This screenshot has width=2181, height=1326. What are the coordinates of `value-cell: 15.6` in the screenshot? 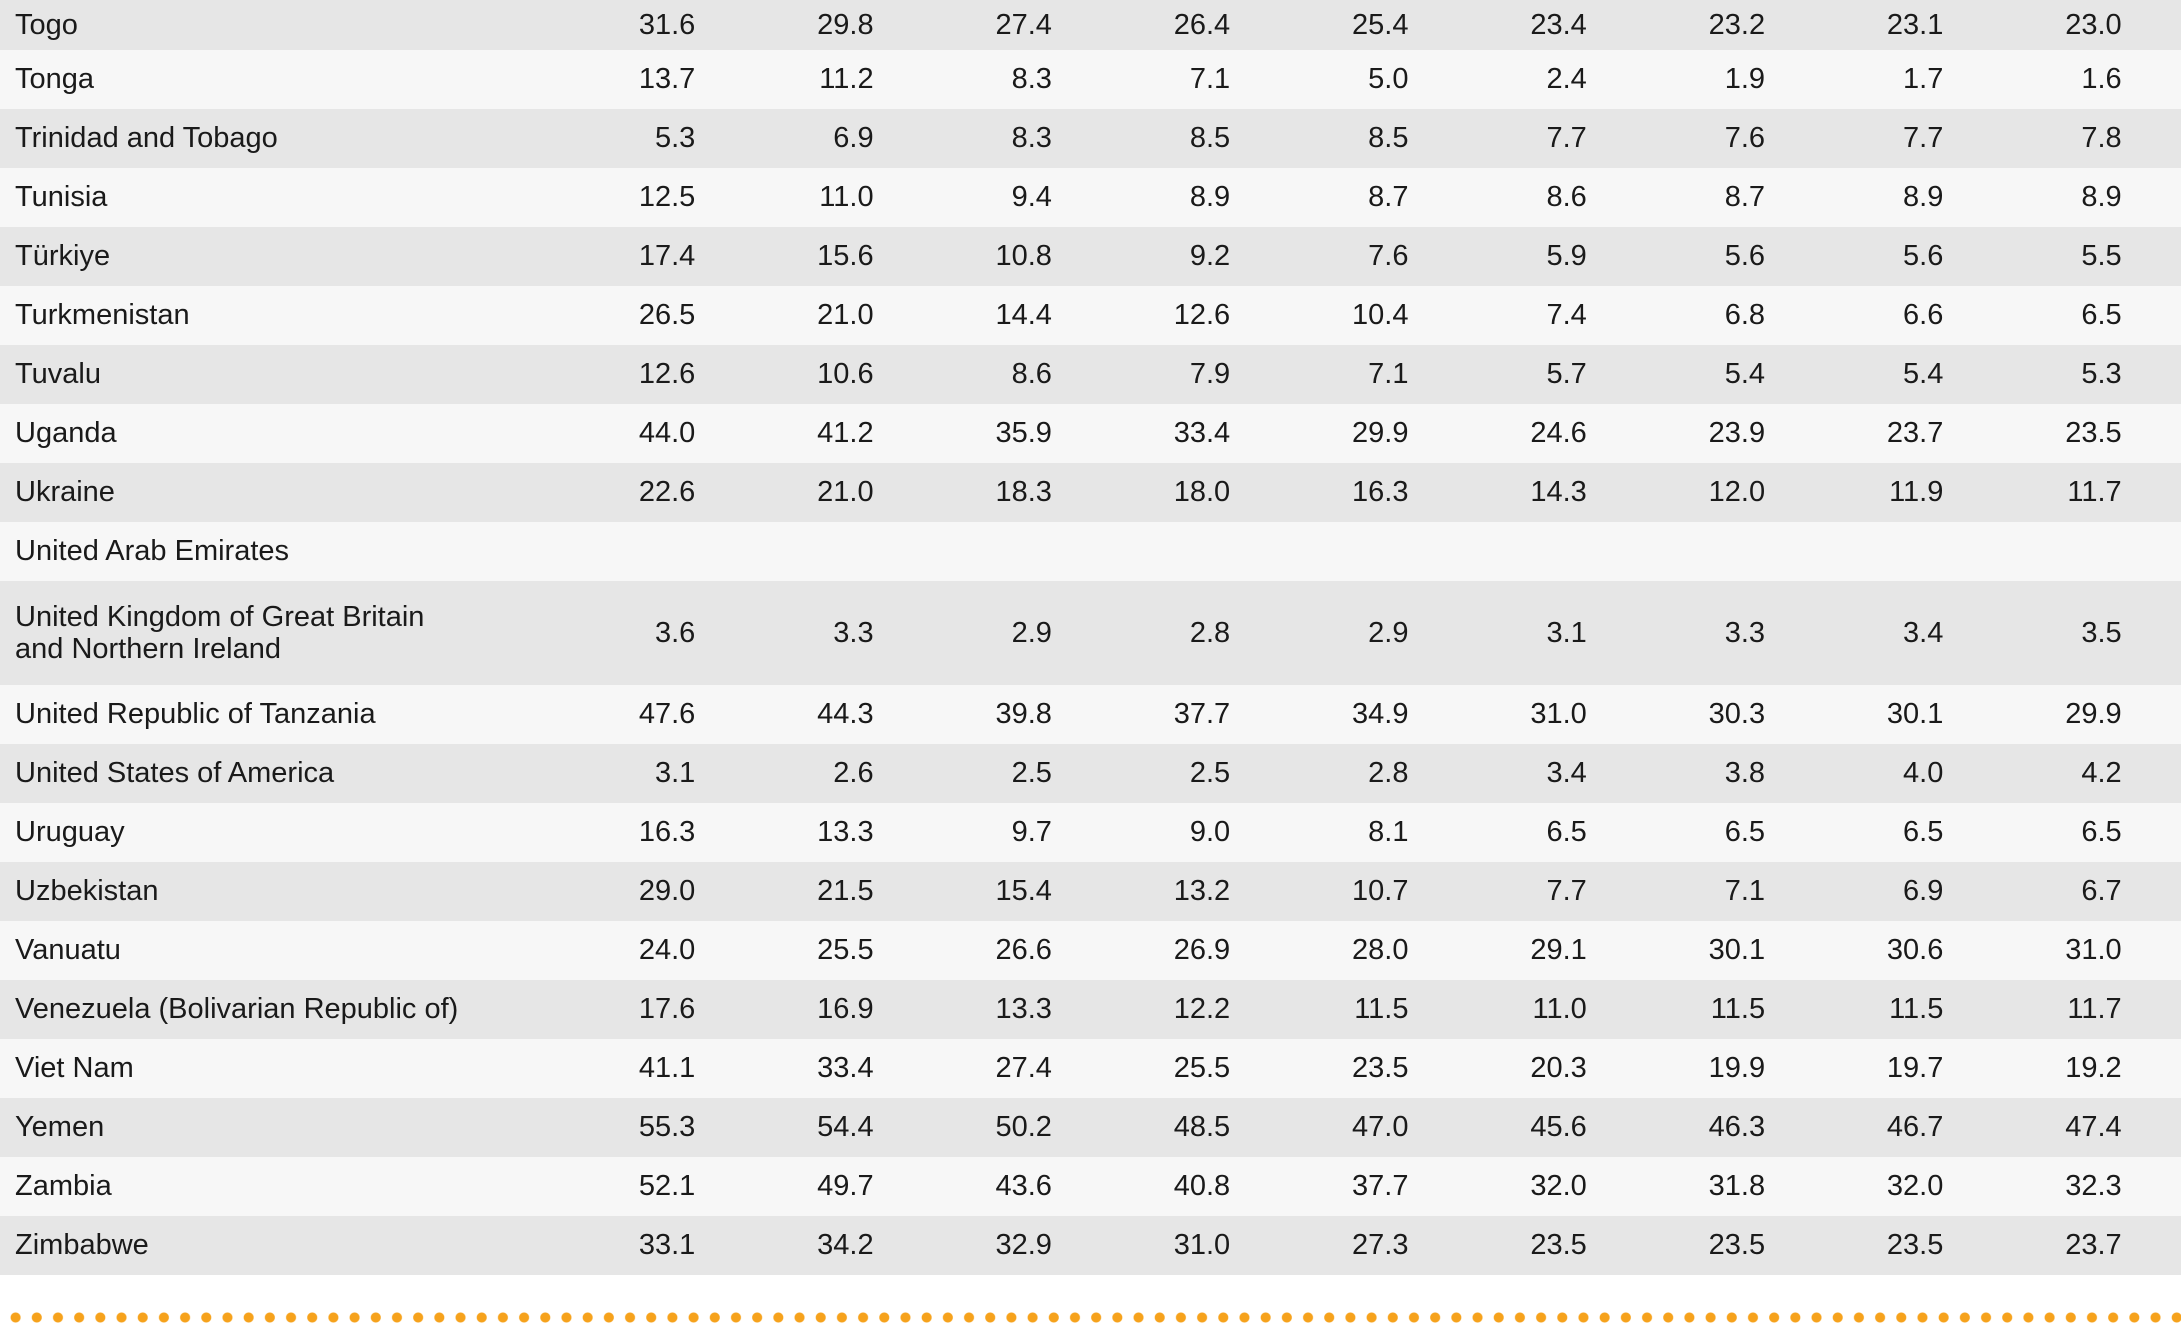 It's located at (845, 256).